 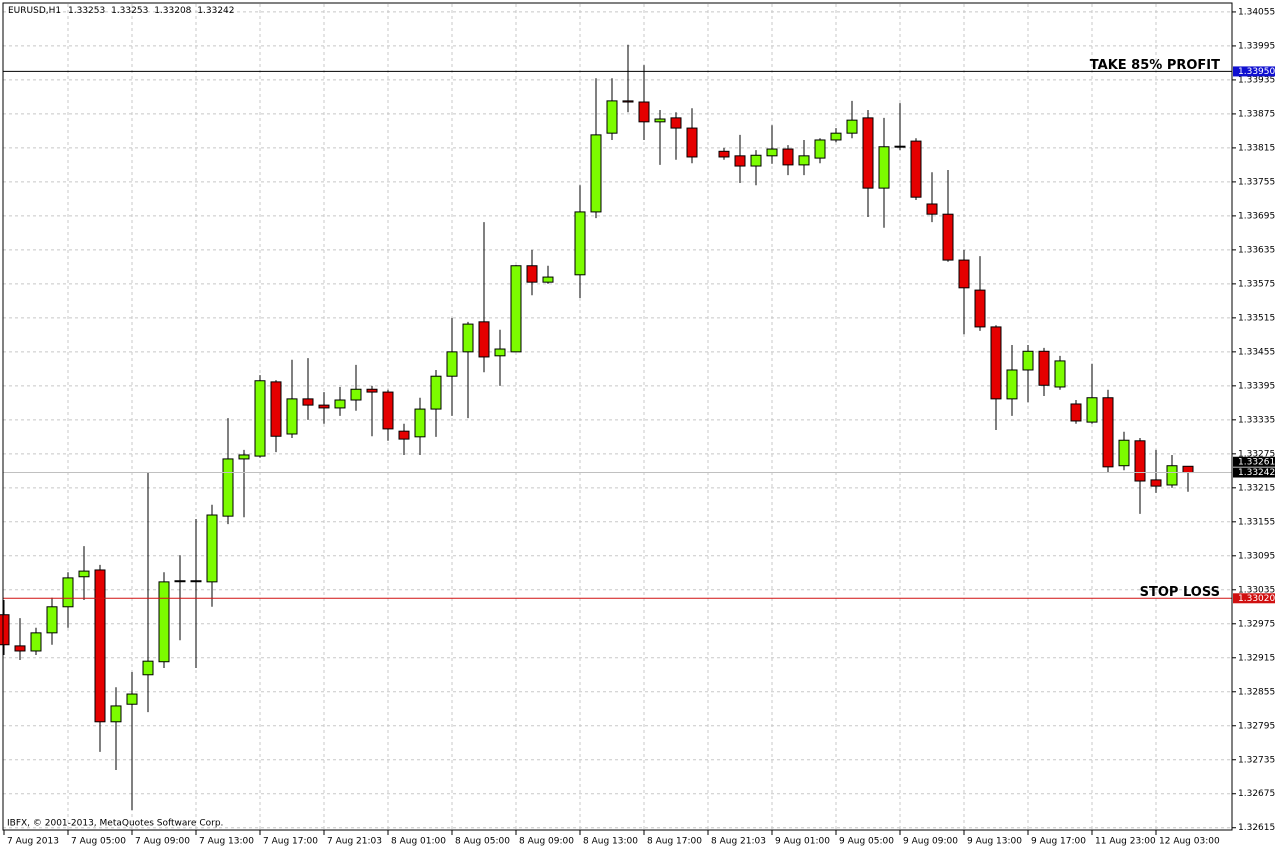 What do you see at coordinates (1256, 590) in the screenshot?
I see `y-tick-label: 1.33035` at bounding box center [1256, 590].